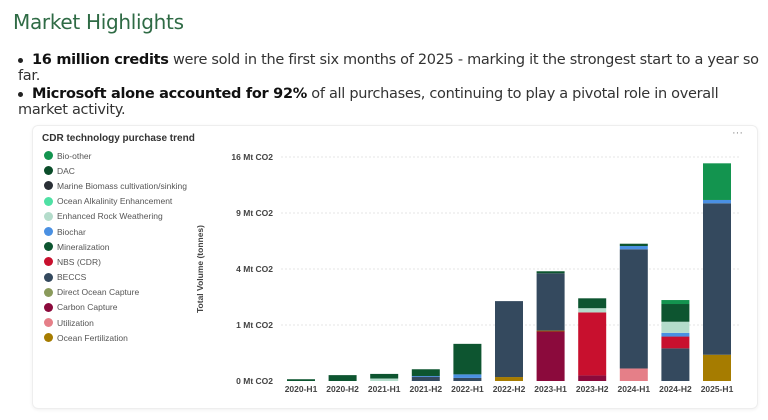 This screenshot has width=768, height=420. I want to click on x-tick-label: 2023-H2, so click(592, 389).